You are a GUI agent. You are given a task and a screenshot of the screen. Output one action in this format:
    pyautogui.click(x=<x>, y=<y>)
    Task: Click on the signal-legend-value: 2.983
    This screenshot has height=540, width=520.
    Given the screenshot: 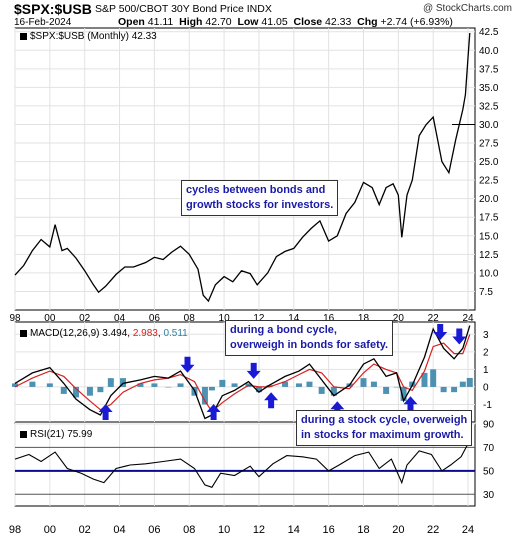 What is the action you would take?
    pyautogui.click(x=145, y=333)
    